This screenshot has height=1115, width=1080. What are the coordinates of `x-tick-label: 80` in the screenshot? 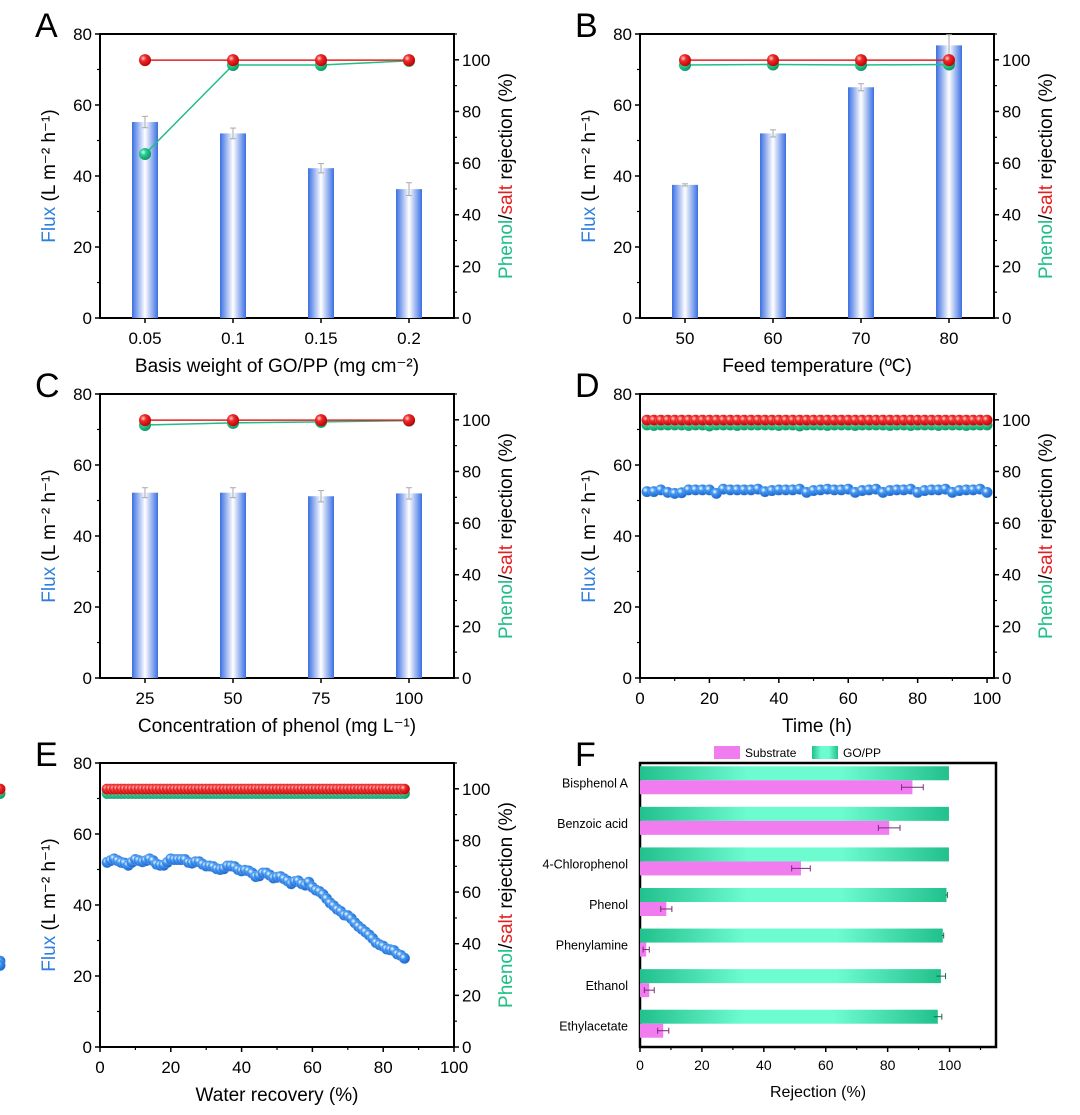 It's located at (917, 698).